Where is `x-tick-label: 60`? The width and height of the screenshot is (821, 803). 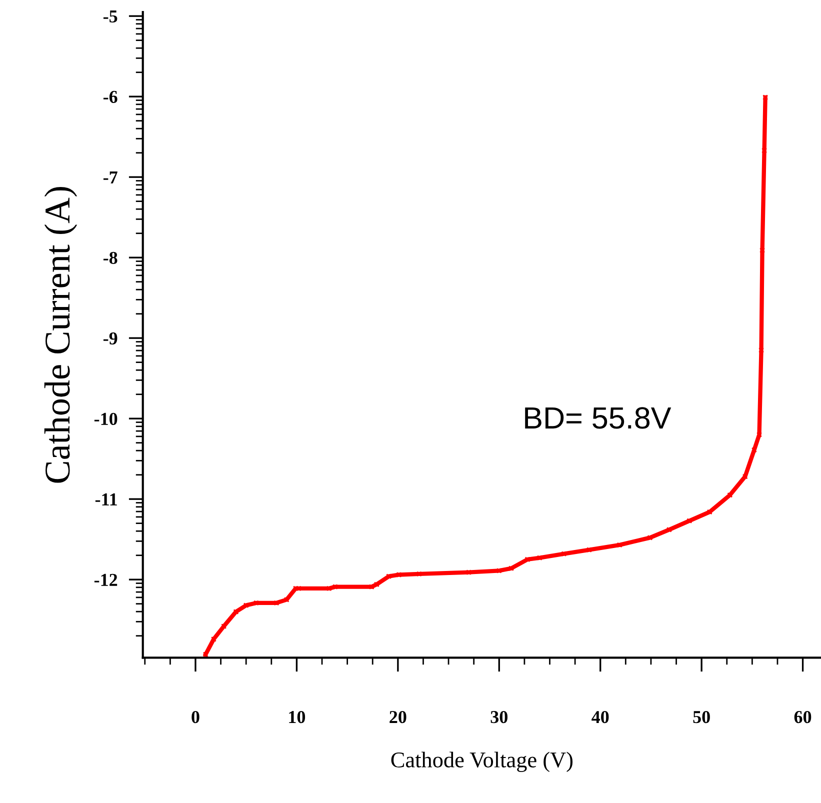 x-tick-label: 60 is located at coordinates (803, 717).